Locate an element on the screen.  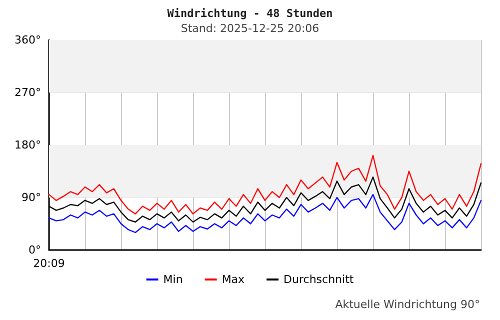
y-tick-label: 180° is located at coordinates (27, 145).